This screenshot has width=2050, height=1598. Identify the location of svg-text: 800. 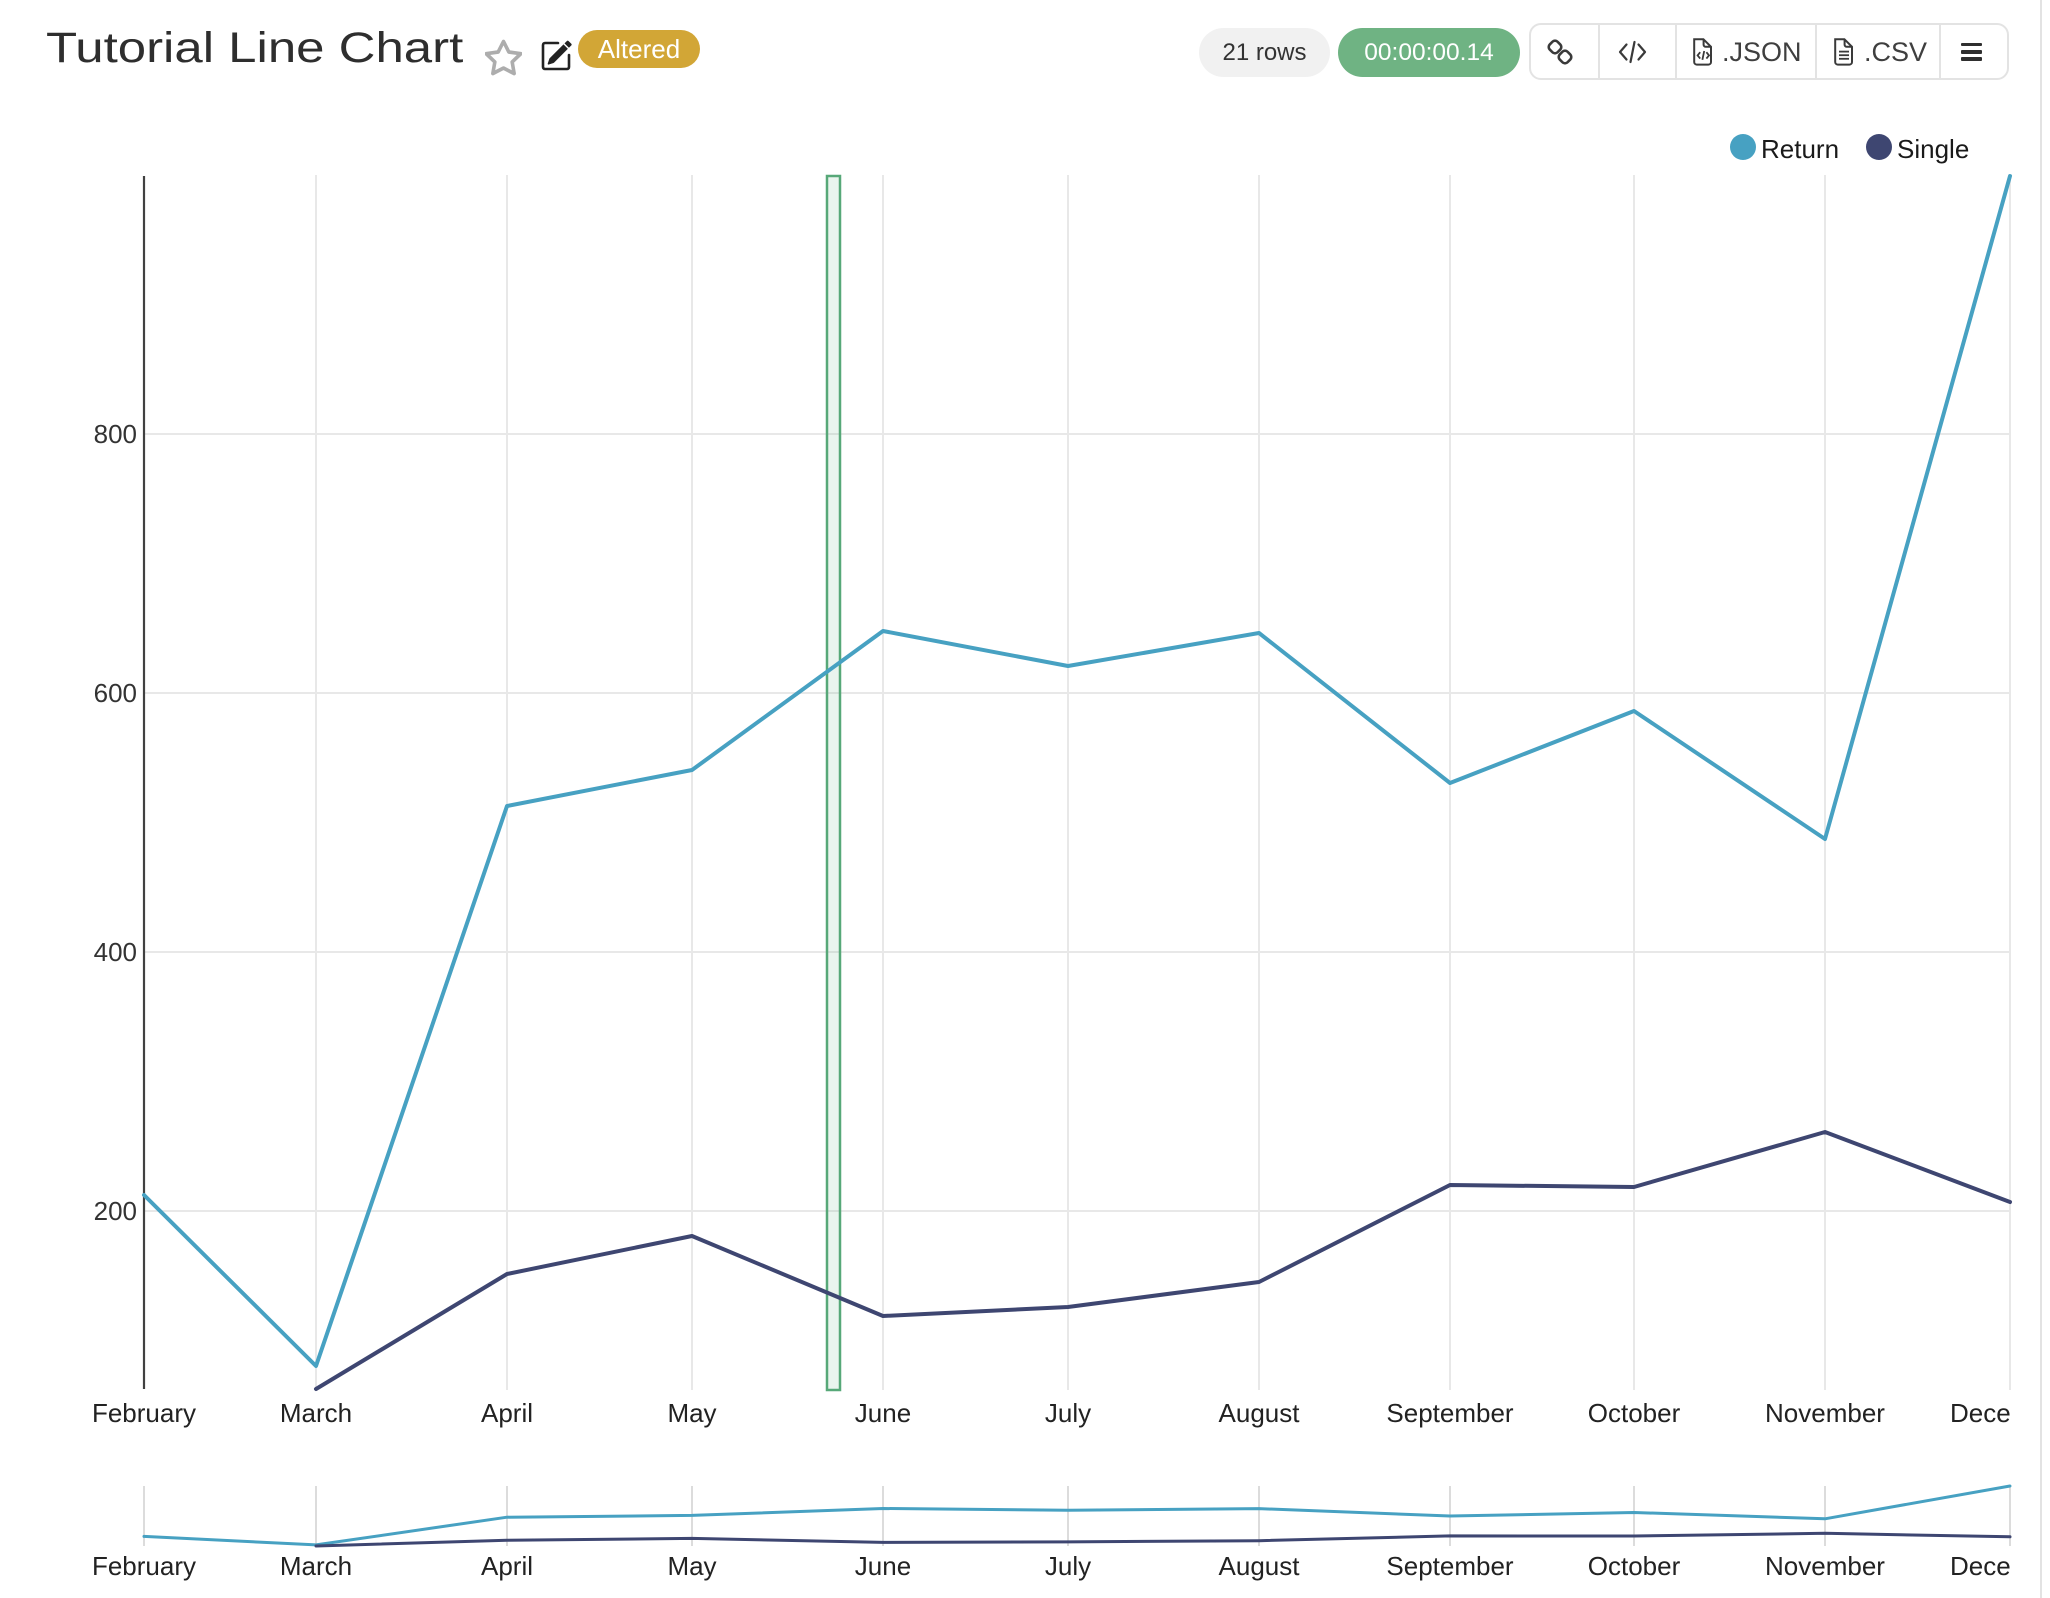
(115, 434).